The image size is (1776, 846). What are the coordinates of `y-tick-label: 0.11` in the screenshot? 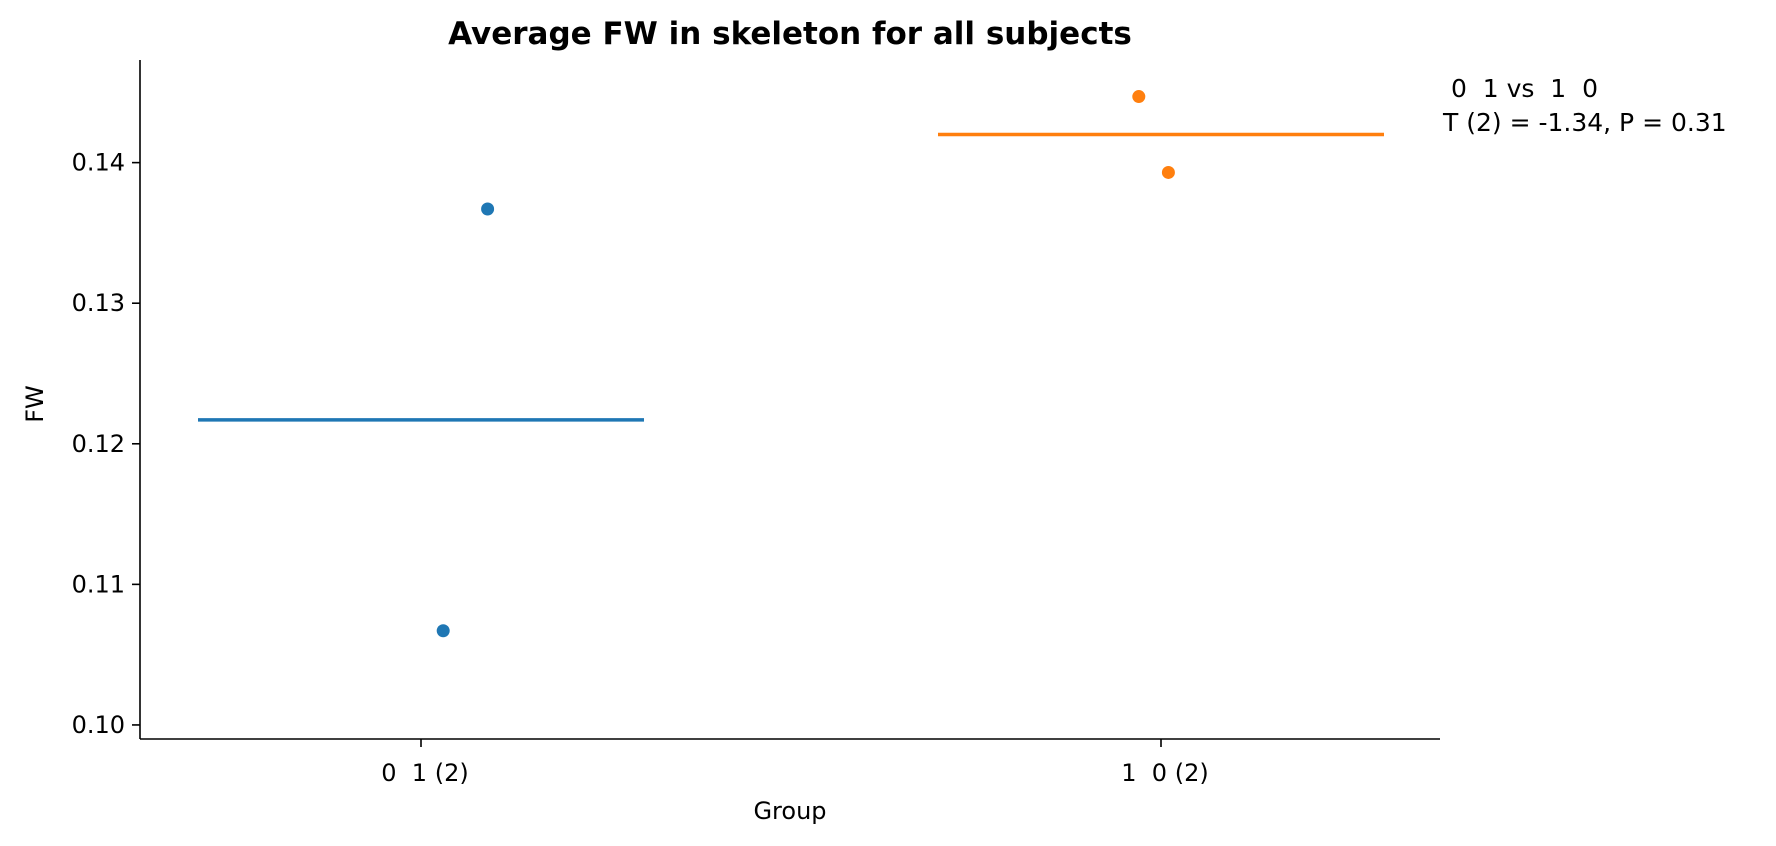 It's located at (98, 584).